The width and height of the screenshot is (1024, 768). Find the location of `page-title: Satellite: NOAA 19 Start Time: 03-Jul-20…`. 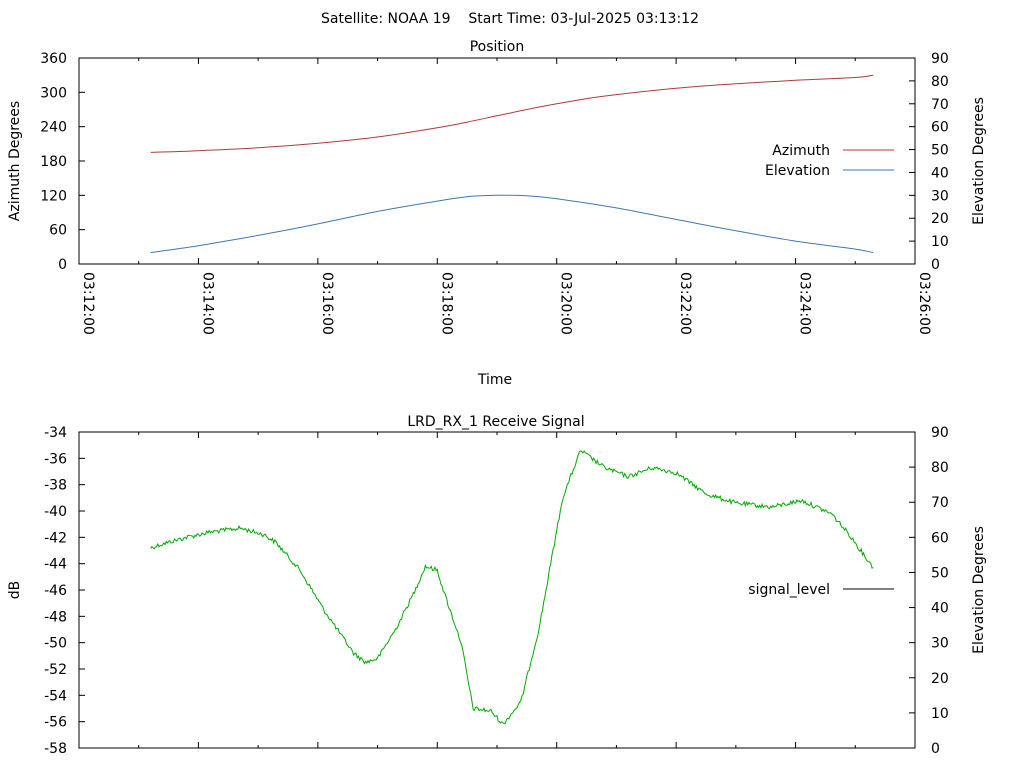

page-title: Satellite: NOAA 19 Start Time: 03-Jul-20… is located at coordinates (510, 19).